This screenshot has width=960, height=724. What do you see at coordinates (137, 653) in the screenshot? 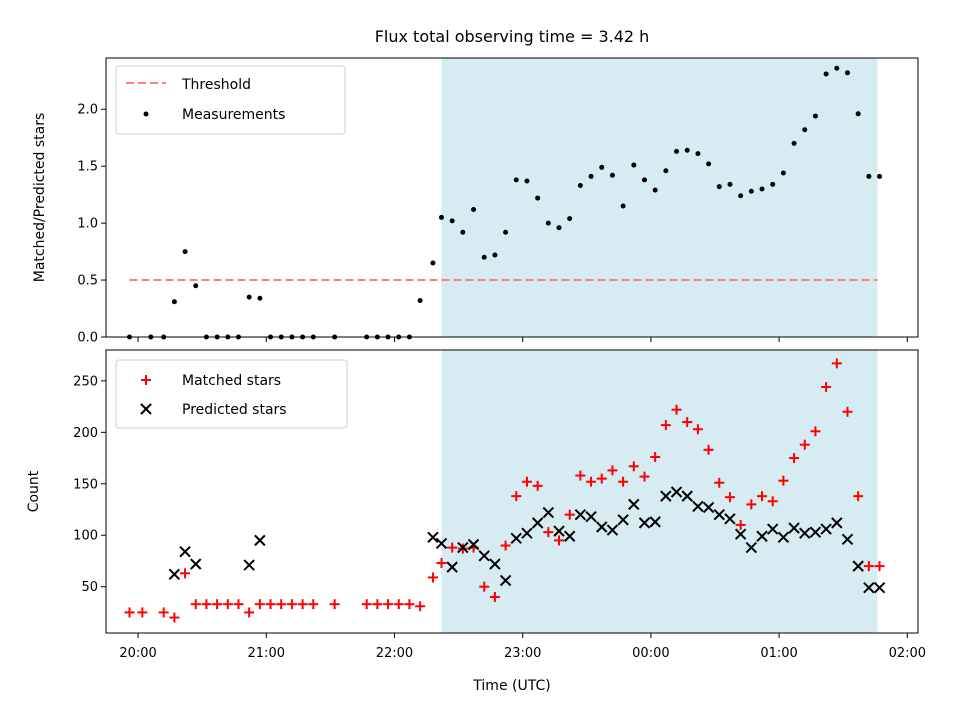
I see `xtick-label: 20:00` at bounding box center [137, 653].